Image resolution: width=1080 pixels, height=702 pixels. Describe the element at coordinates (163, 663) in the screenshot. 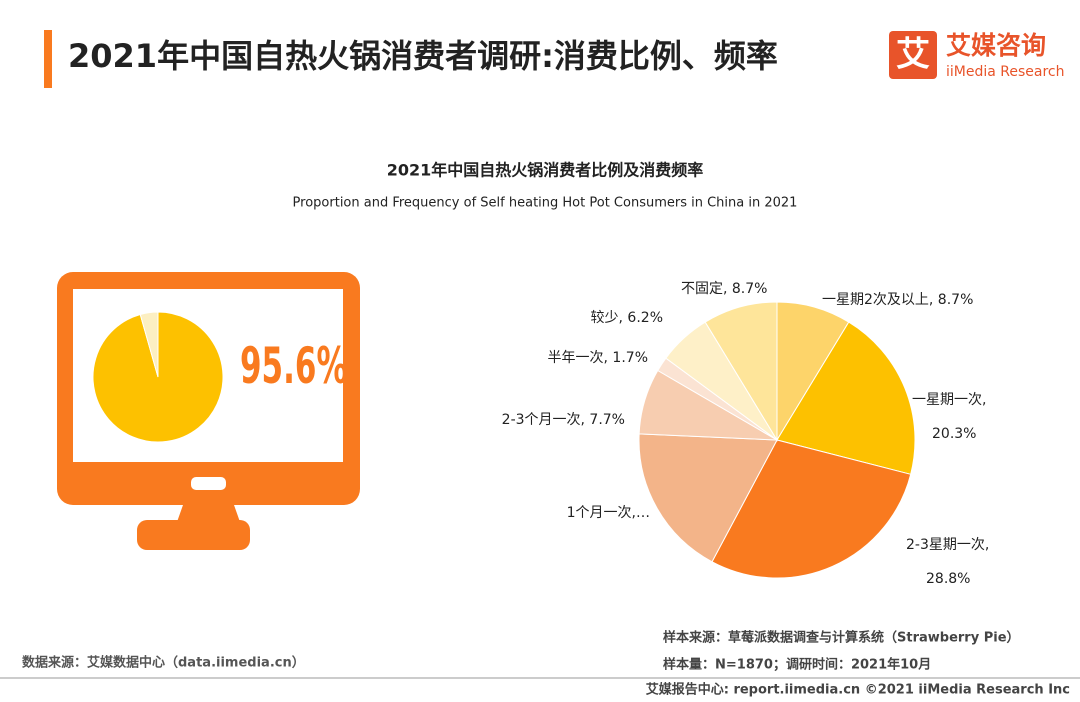

I see `source-note: 数据来源：艾媒数据中心（data.iimedia.cn）` at that location.